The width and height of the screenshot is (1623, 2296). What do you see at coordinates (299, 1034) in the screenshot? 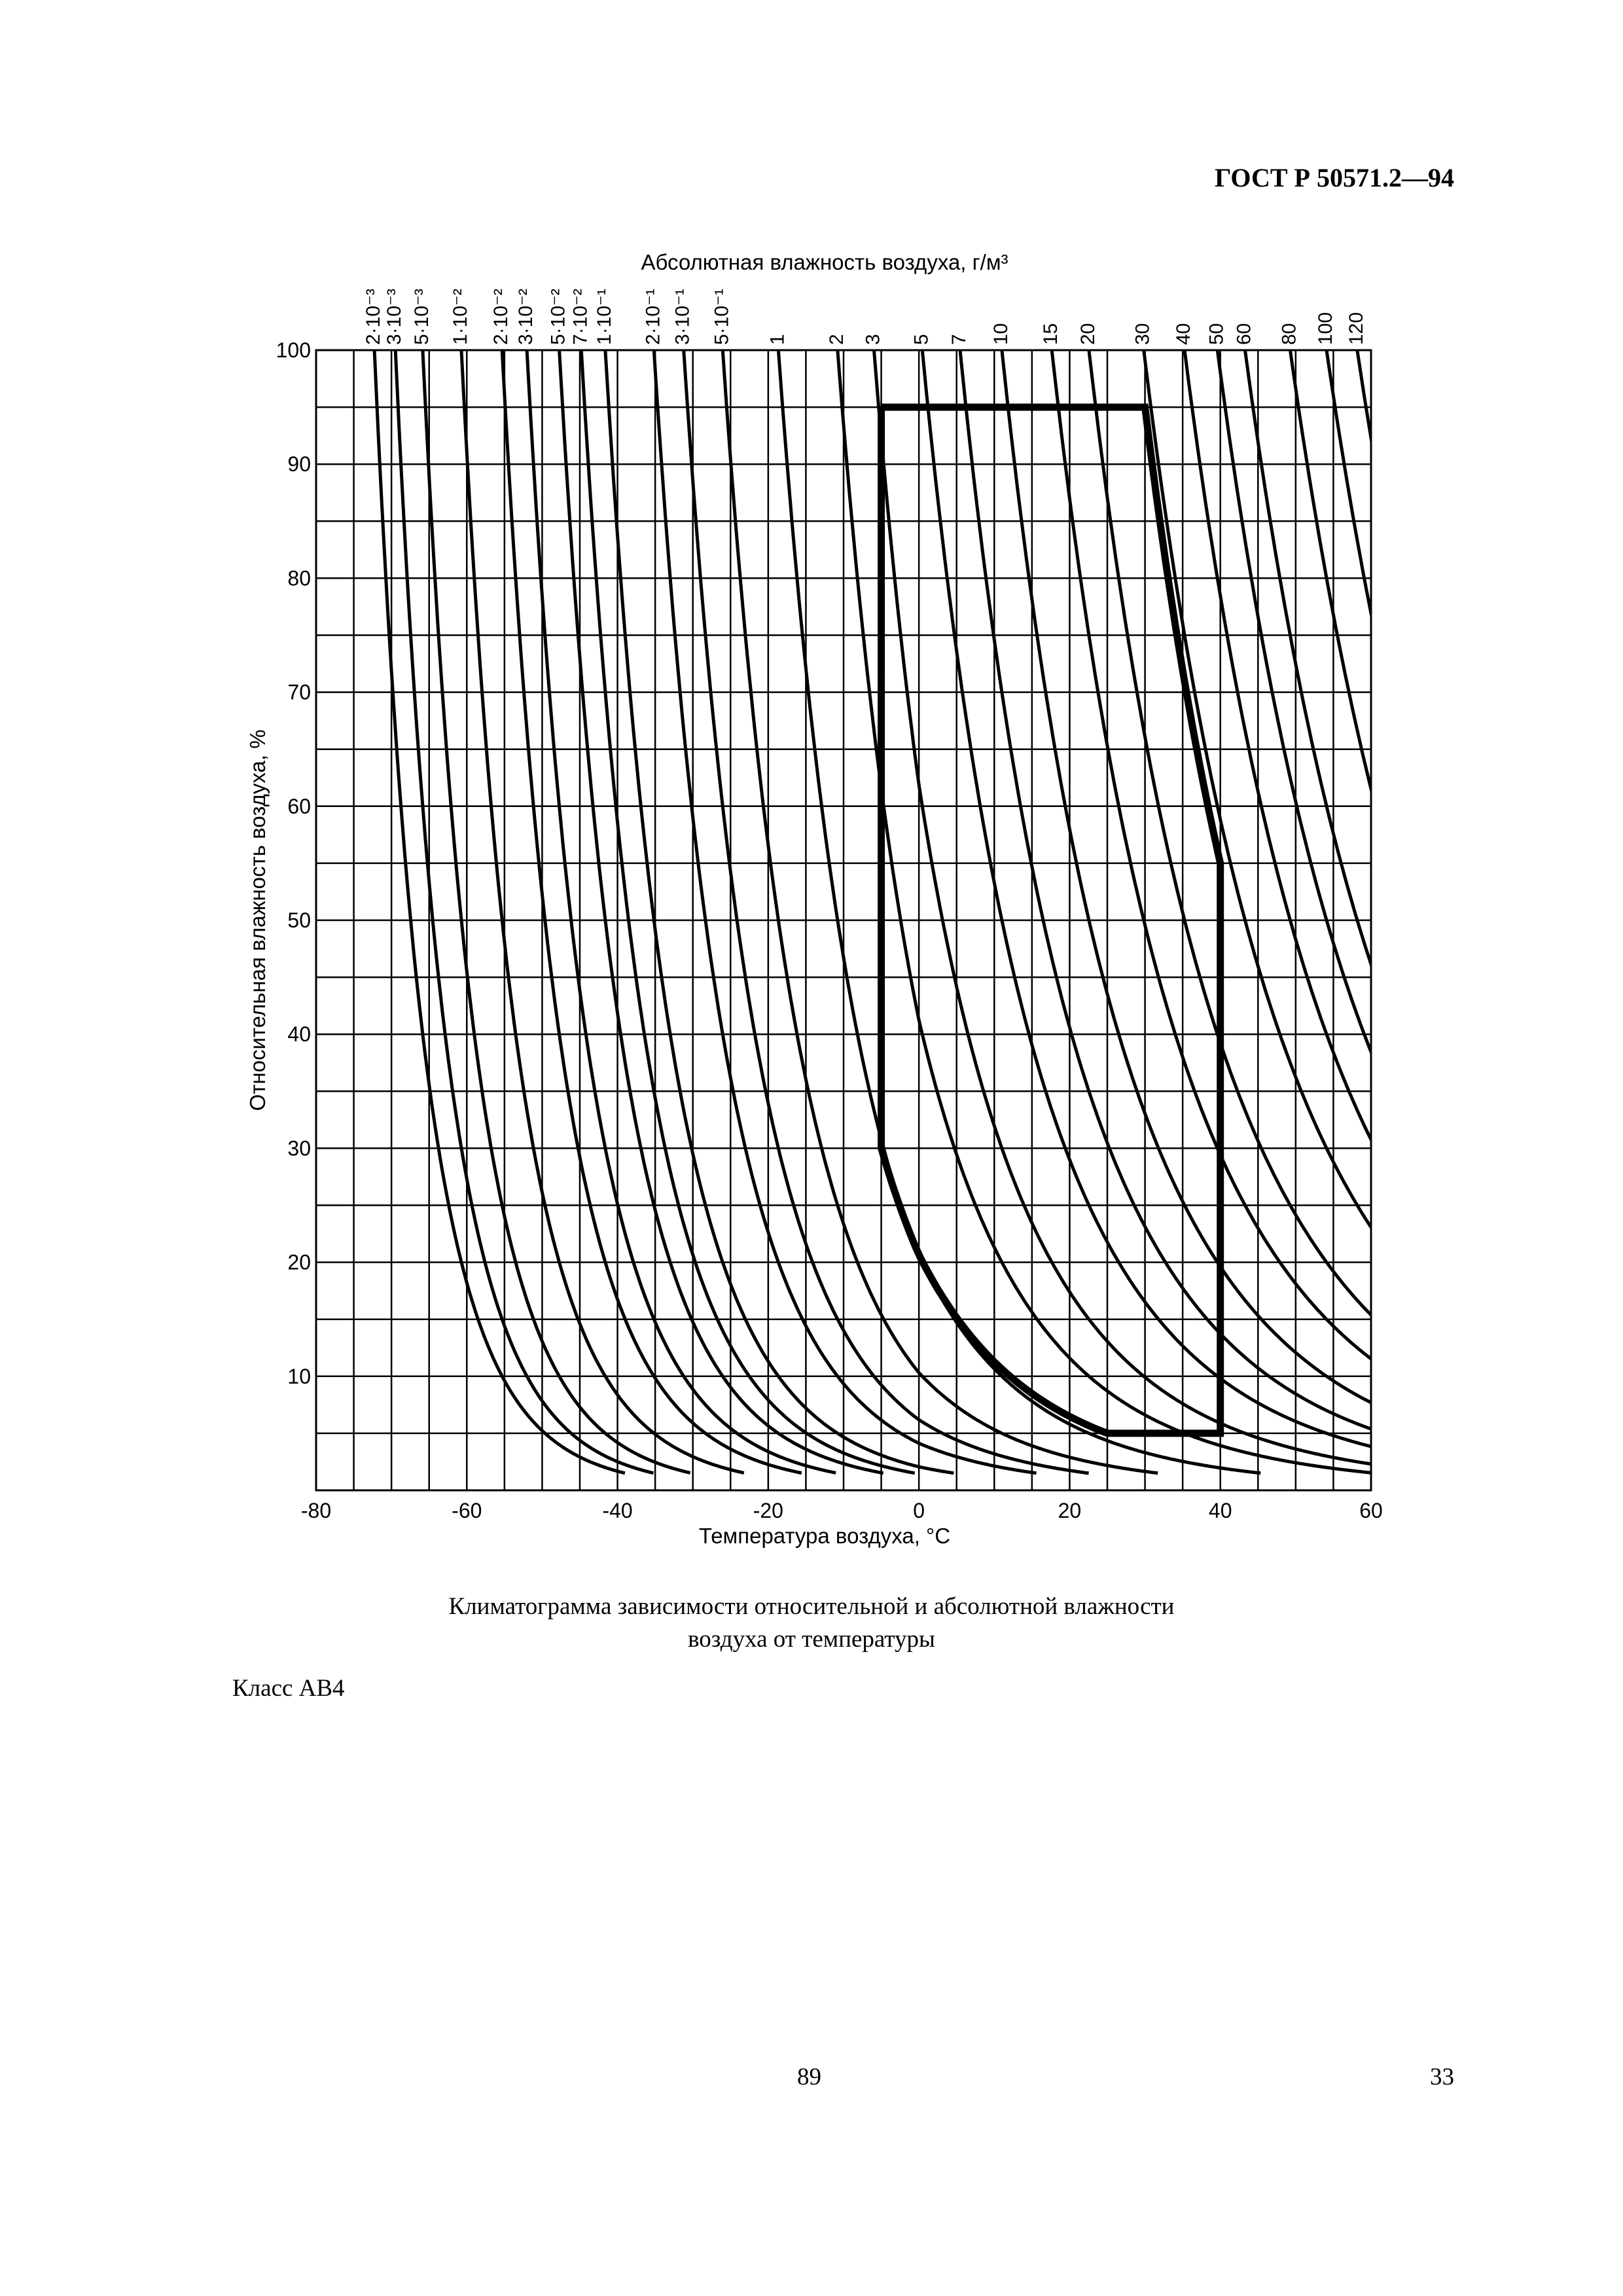
I see `y-tick-label: 40` at bounding box center [299, 1034].